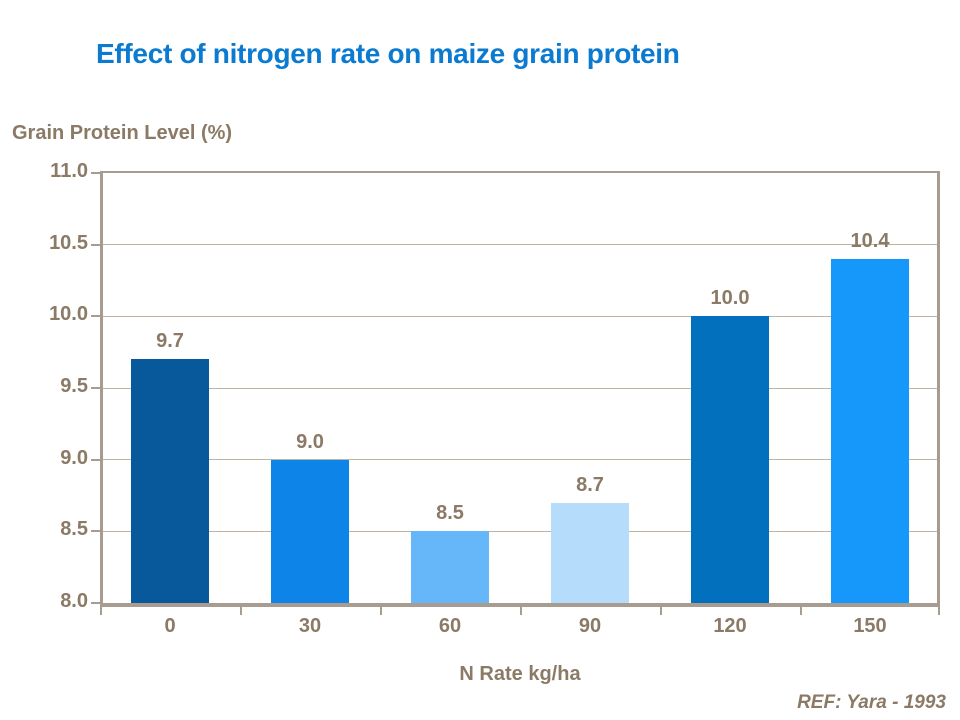 The width and height of the screenshot is (960, 720). I want to click on plot-right-border, so click(938, 389).